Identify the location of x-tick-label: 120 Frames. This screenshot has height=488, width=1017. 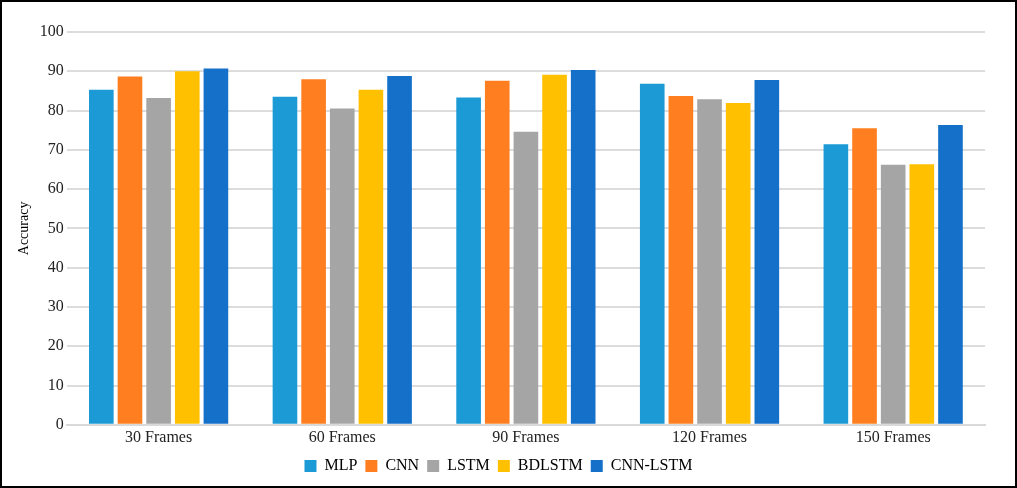
(709, 436).